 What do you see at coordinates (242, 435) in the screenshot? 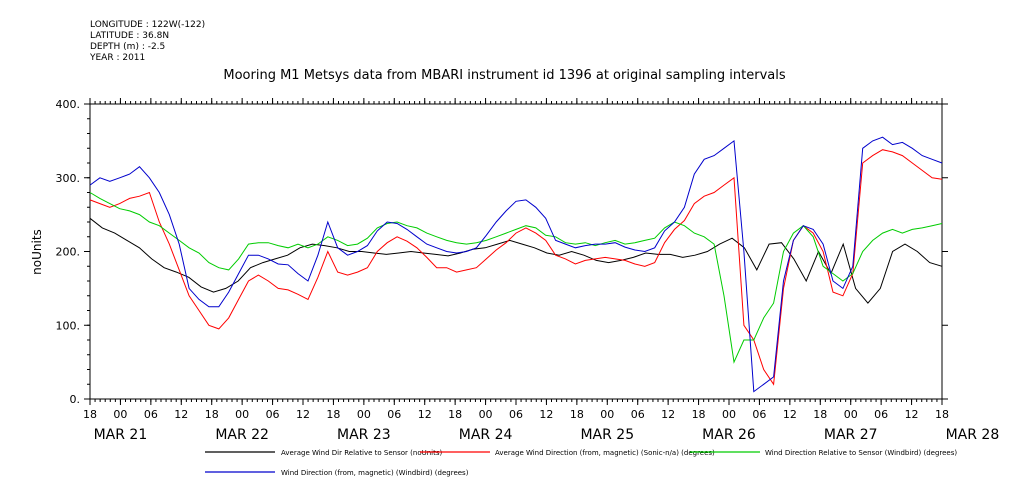
I see `day-label: MAR 22` at bounding box center [242, 435].